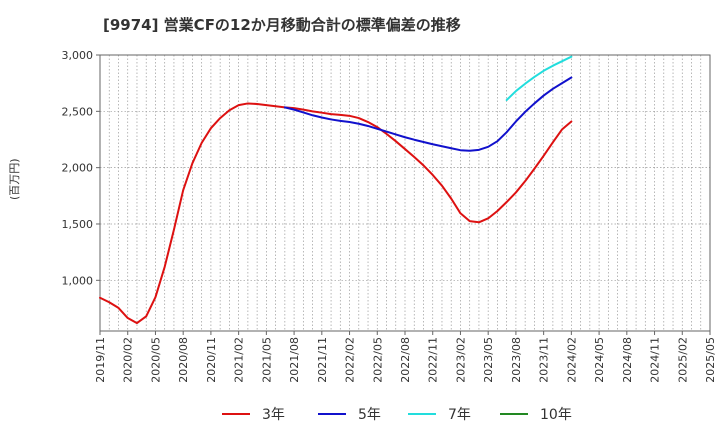 The image size is (720, 440). I want to click on x-tick-label: 2023/08, so click(516, 360).